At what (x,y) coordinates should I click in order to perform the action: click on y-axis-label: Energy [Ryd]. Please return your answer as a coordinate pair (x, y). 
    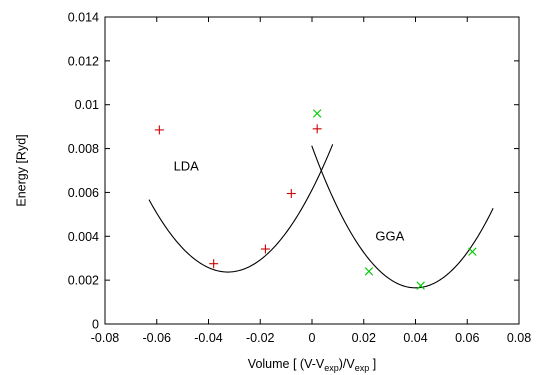
    Looking at the image, I should click on (21, 170).